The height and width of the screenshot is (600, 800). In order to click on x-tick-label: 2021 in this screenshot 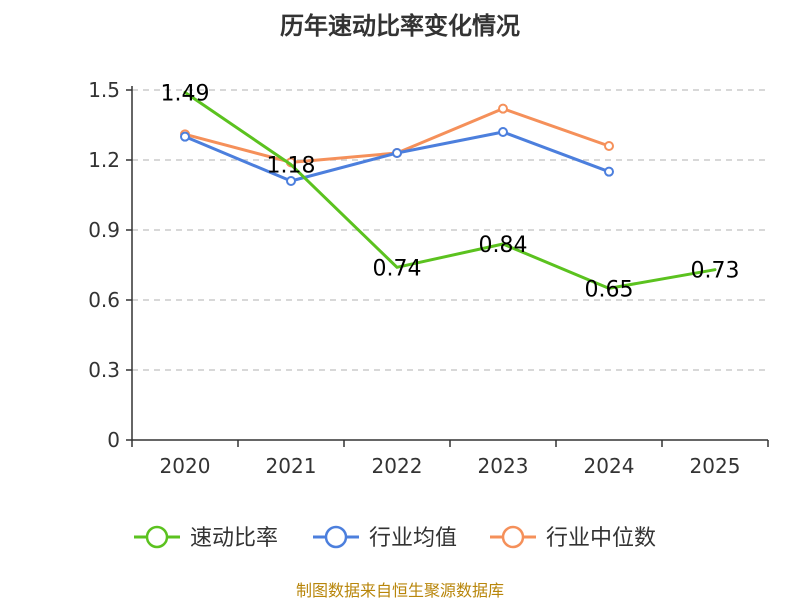, I will do `click(291, 466)`.